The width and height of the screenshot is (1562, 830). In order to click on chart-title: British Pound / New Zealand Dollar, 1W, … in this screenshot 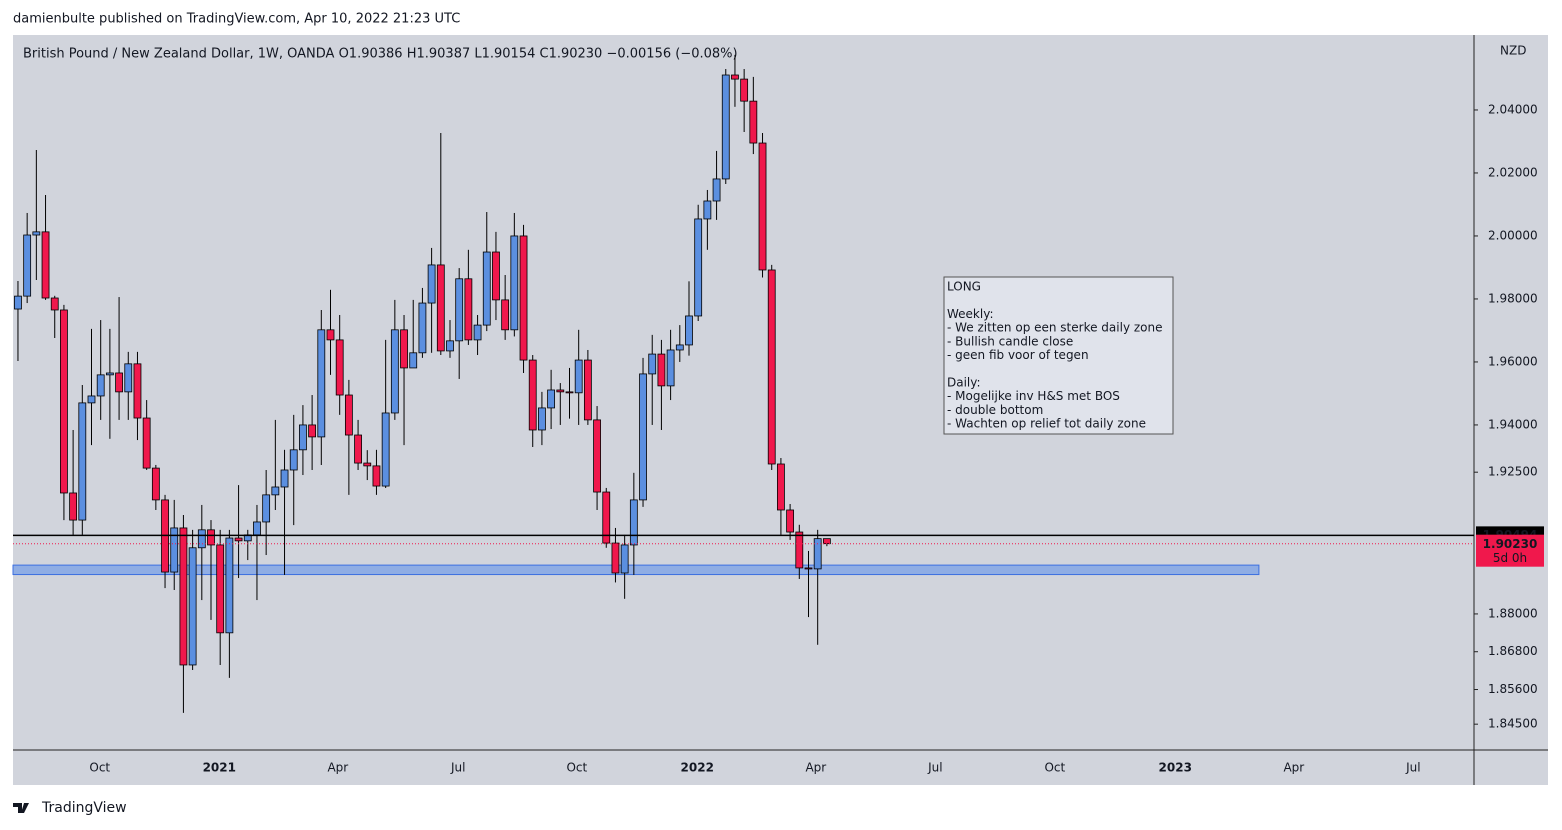, I will do `click(380, 54)`.